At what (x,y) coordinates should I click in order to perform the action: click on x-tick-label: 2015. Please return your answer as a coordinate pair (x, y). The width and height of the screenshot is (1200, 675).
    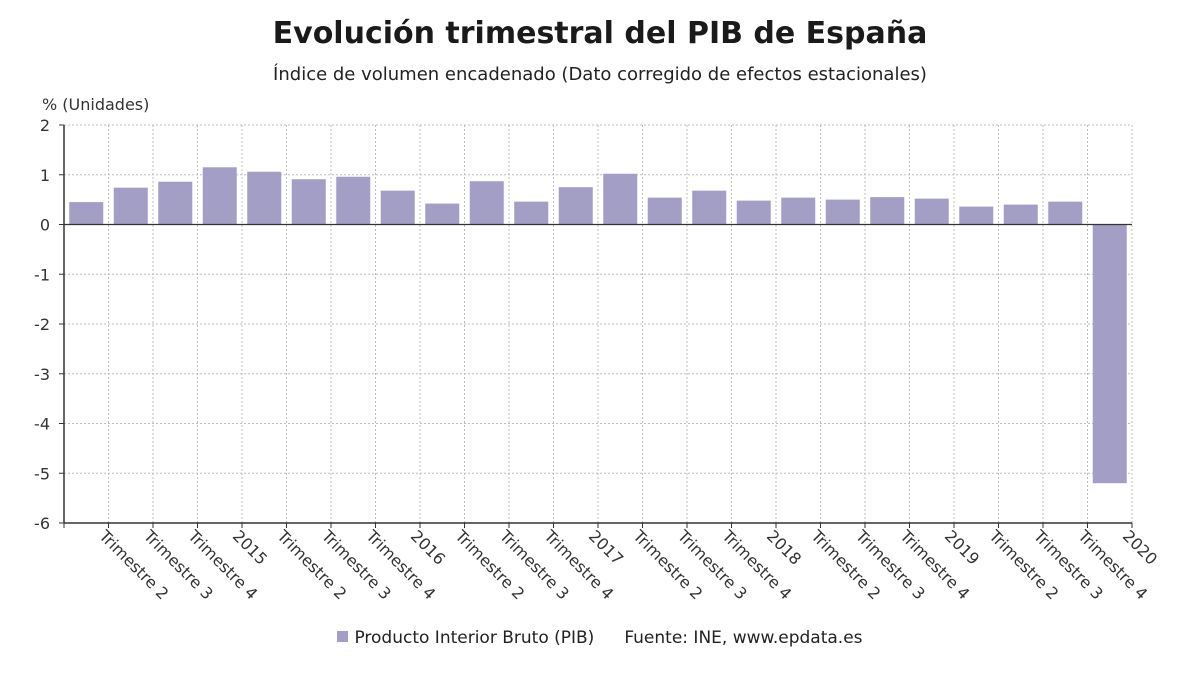
    Looking at the image, I should click on (250, 547).